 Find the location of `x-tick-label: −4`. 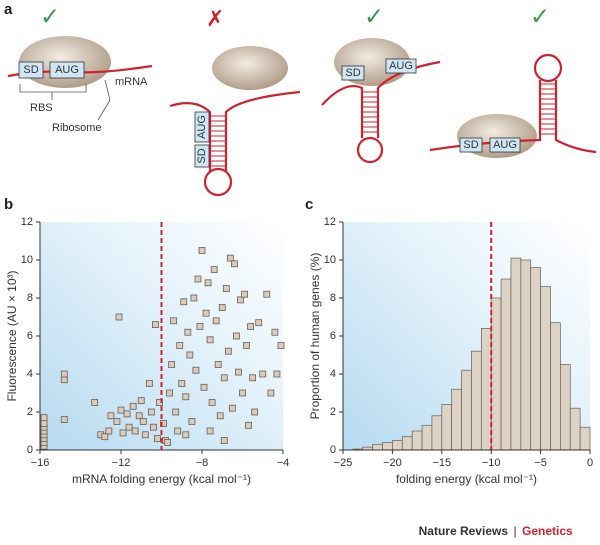

x-tick-label: −4 is located at coordinates (283, 463).